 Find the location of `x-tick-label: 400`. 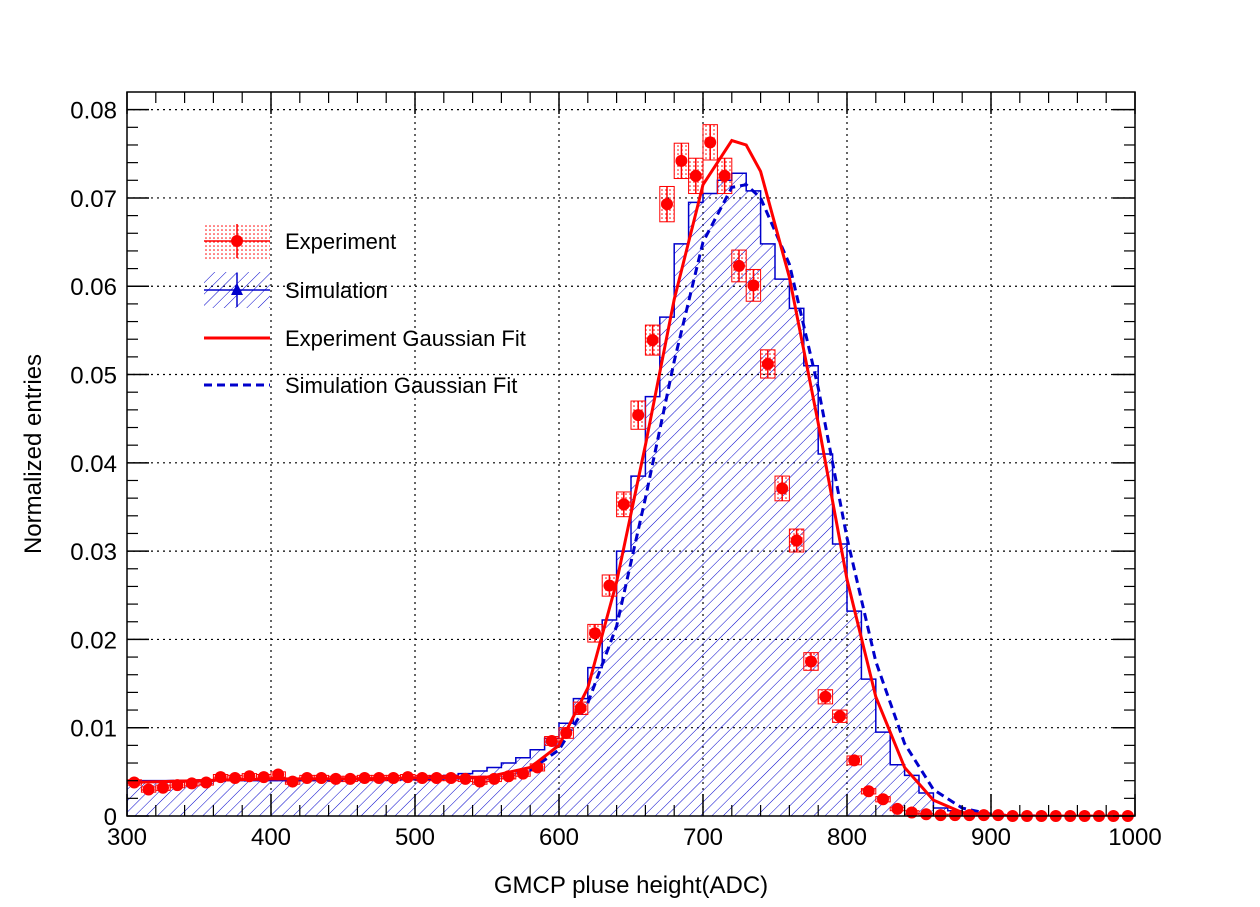

x-tick-label: 400 is located at coordinates (271, 837).